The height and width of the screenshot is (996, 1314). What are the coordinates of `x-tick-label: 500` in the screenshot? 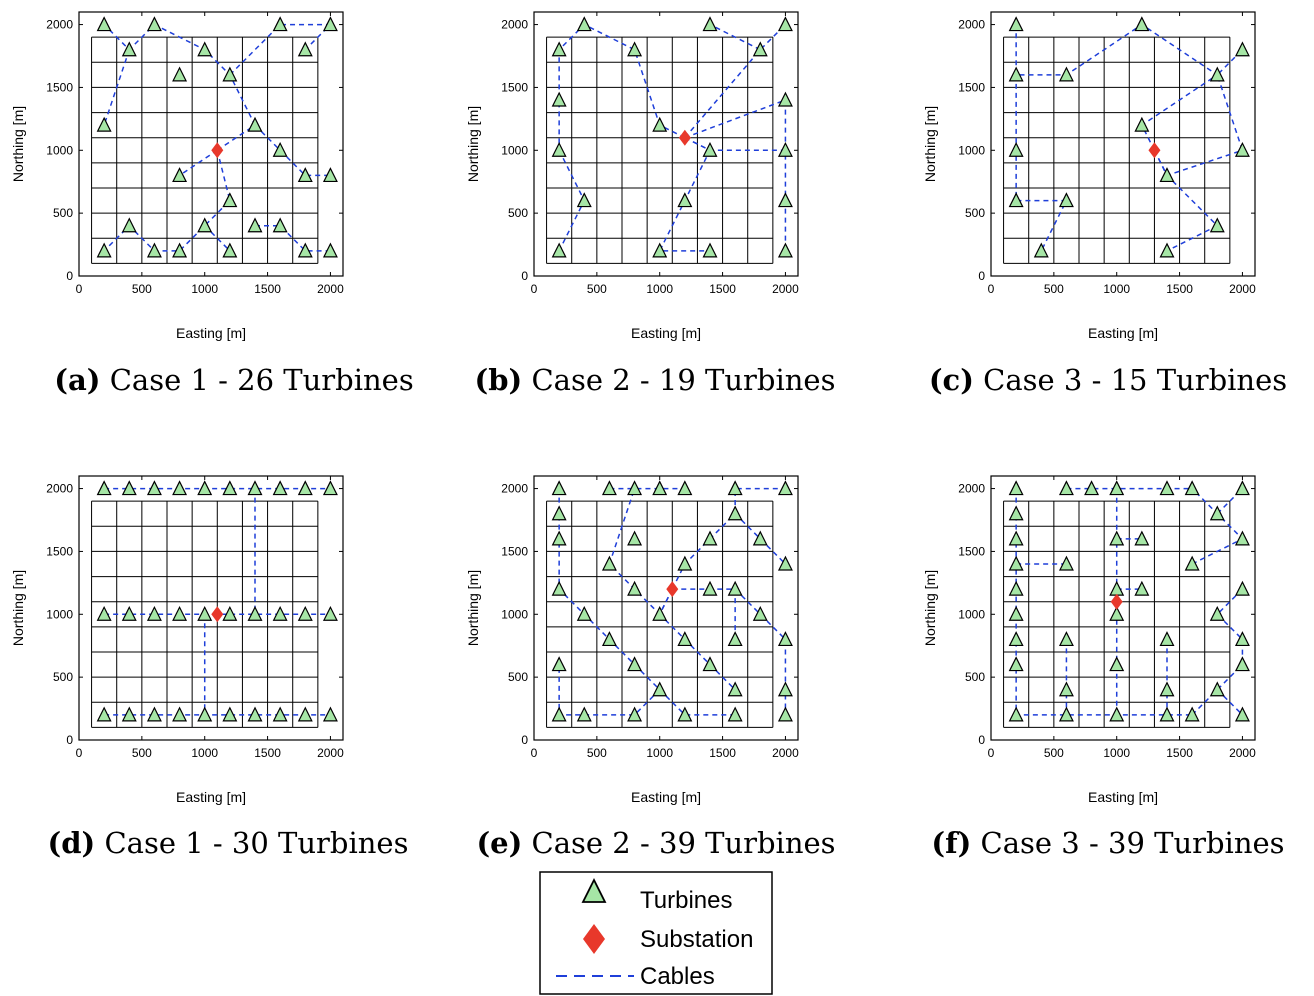 It's located at (597, 289).